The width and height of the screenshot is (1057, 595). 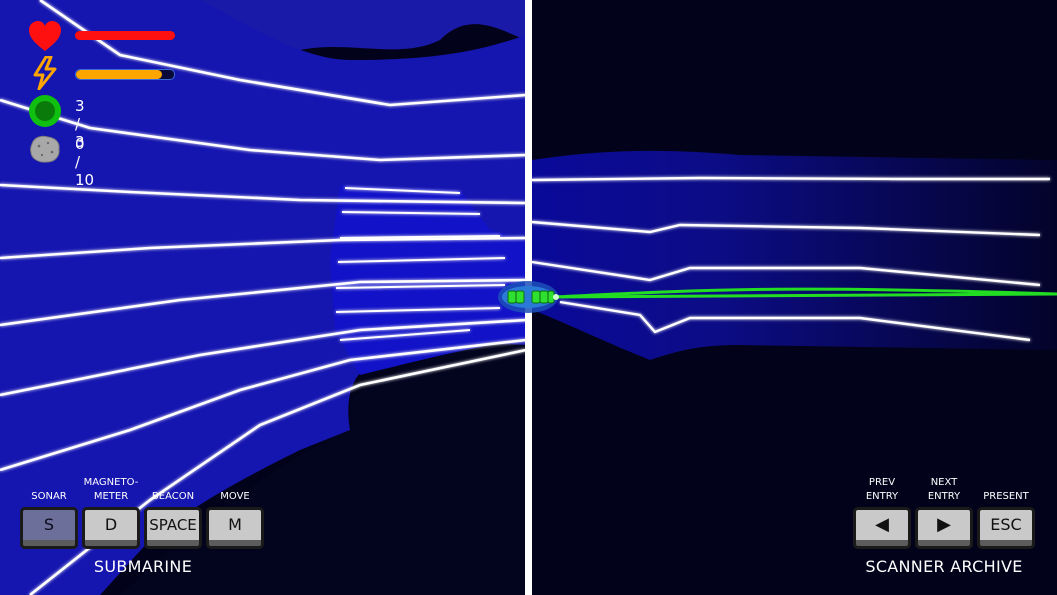 What do you see at coordinates (944, 528) in the screenshot?
I see `next-entry-button: ▶` at bounding box center [944, 528].